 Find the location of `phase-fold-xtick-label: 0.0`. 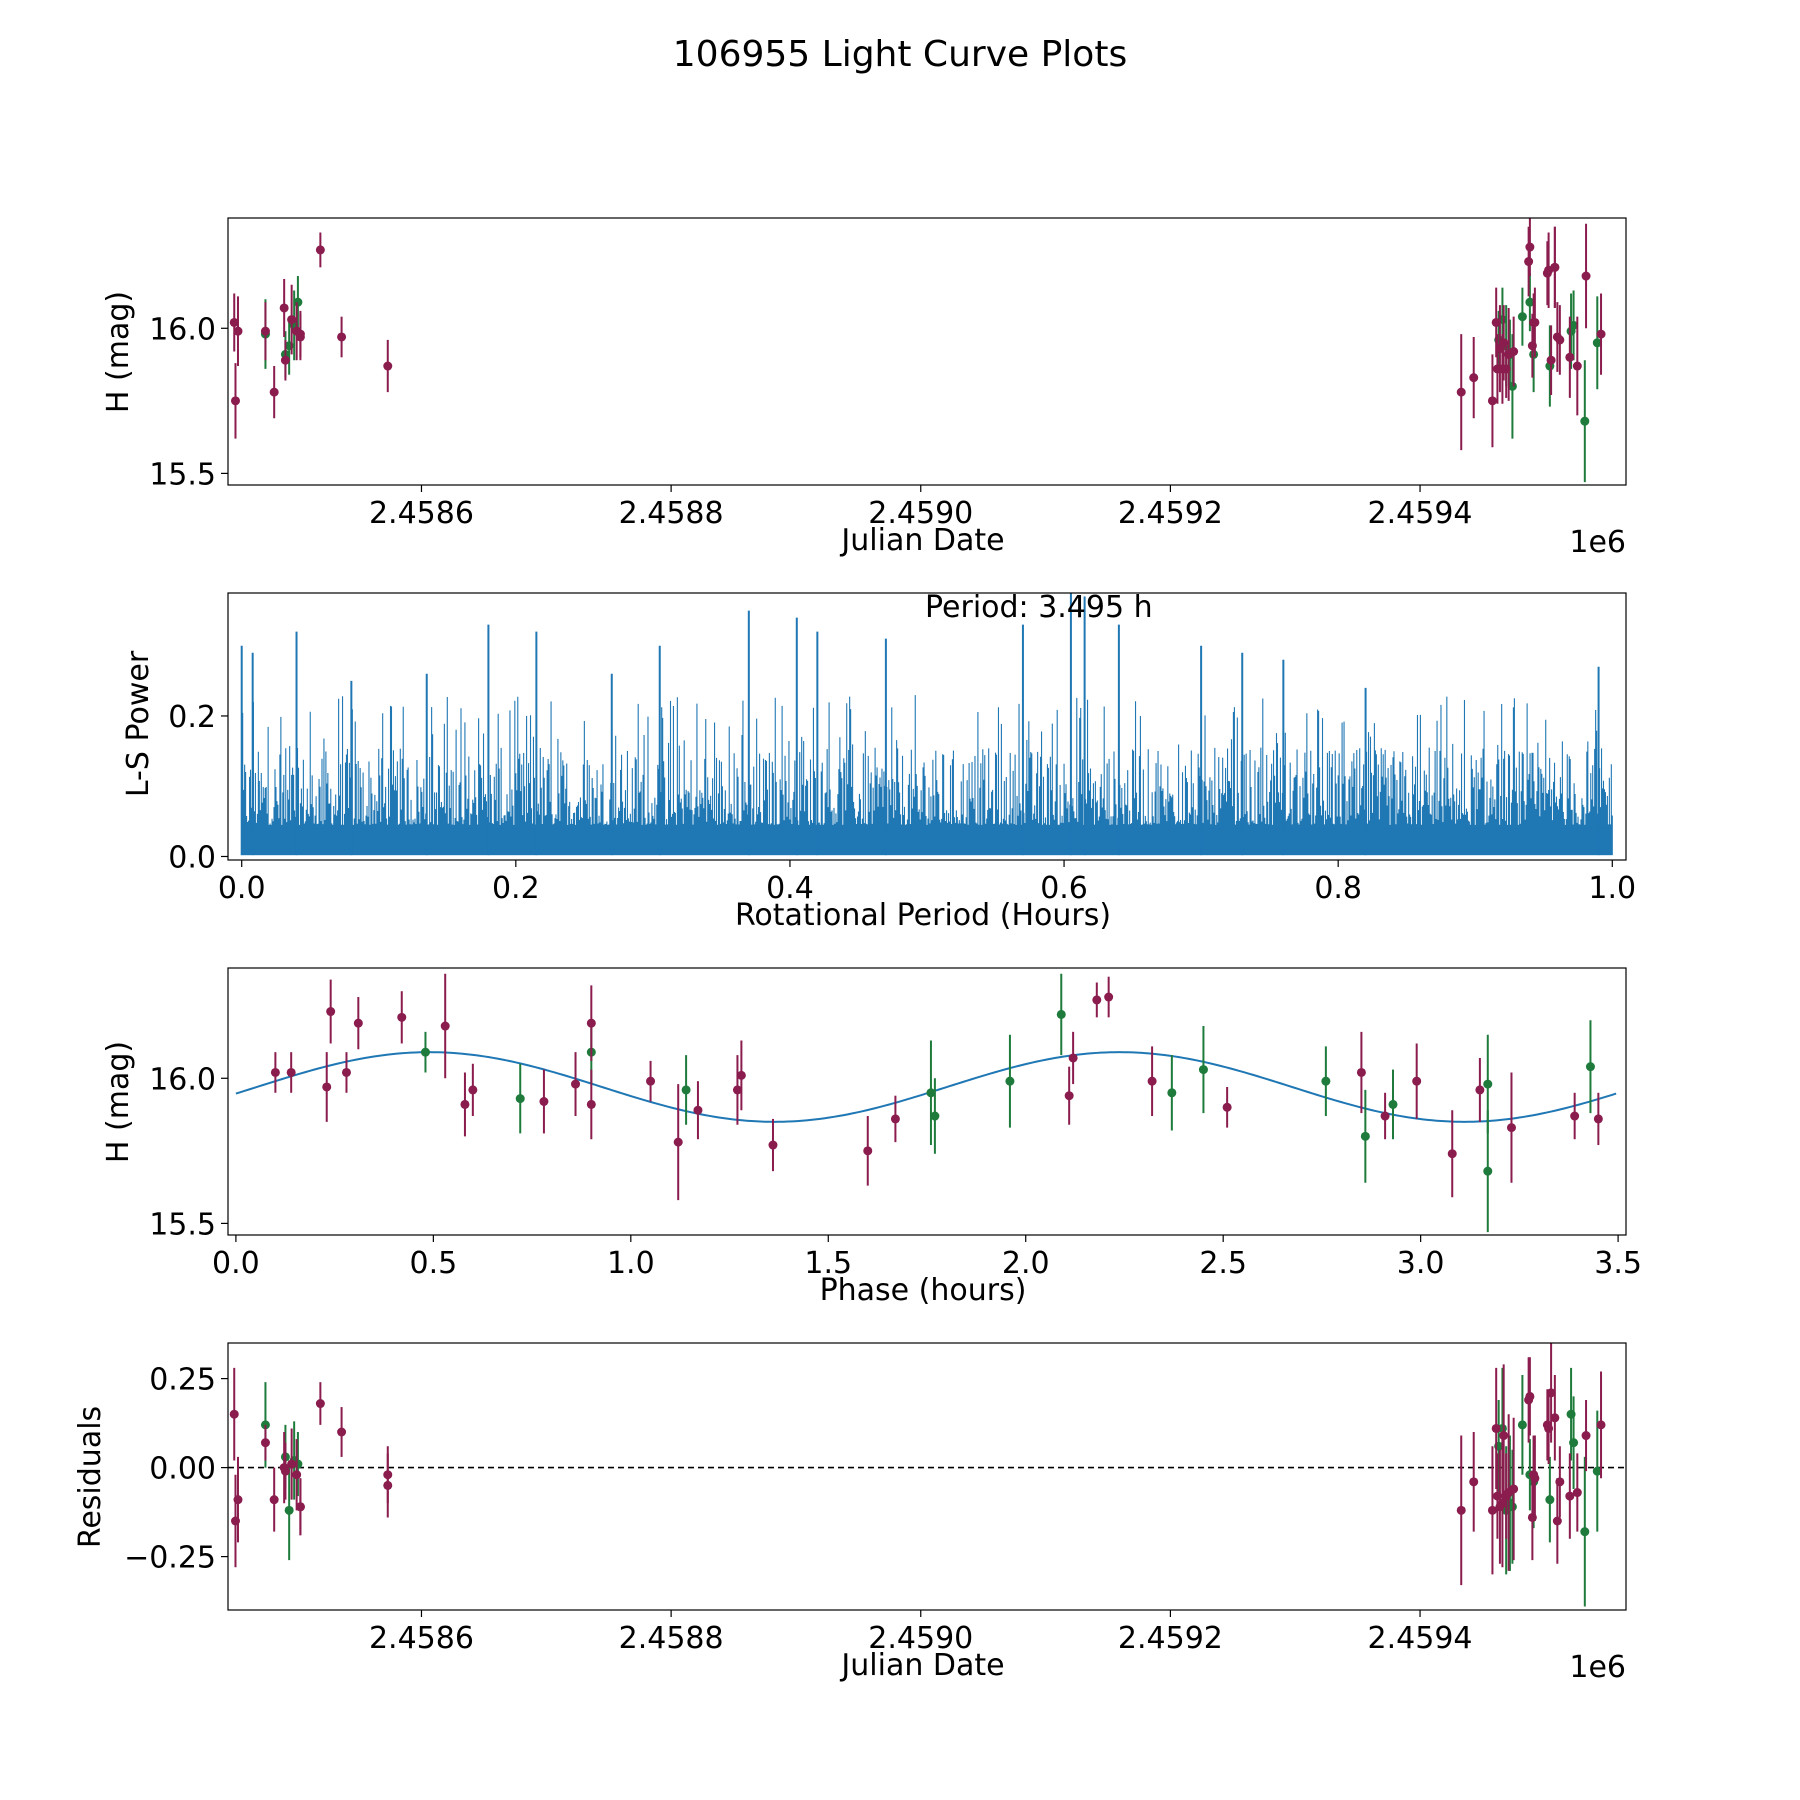

phase-fold-xtick-label: 0.0 is located at coordinates (236, 1263).